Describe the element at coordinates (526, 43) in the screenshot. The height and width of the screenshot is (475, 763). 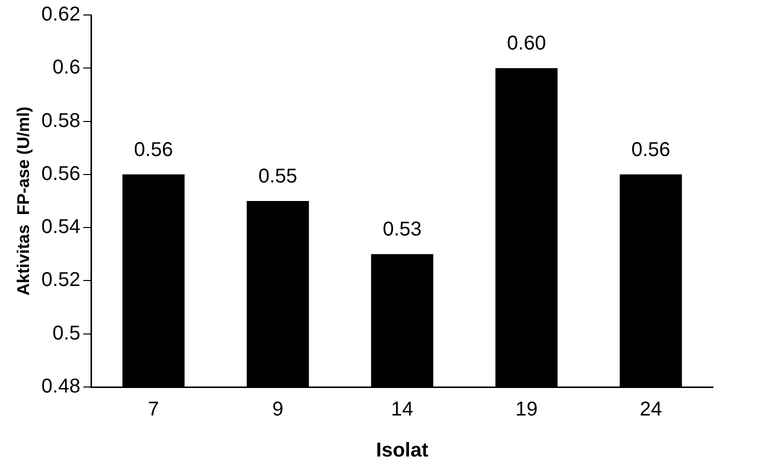
I see `data-label: 0.60` at that location.